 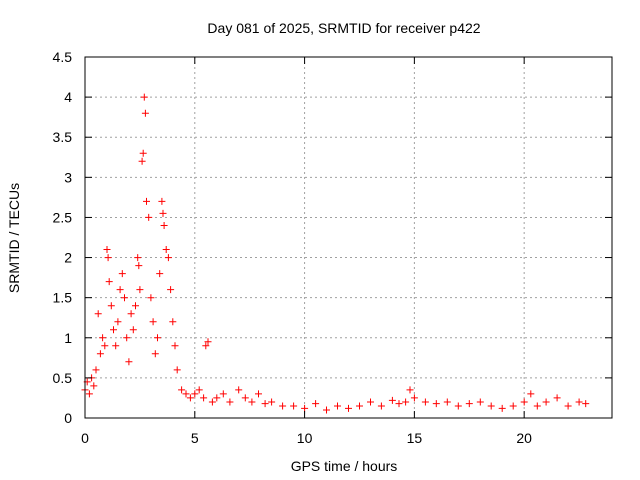 What do you see at coordinates (14, 238) in the screenshot?
I see `y-axis-label: SRMTID / TECUs` at bounding box center [14, 238].